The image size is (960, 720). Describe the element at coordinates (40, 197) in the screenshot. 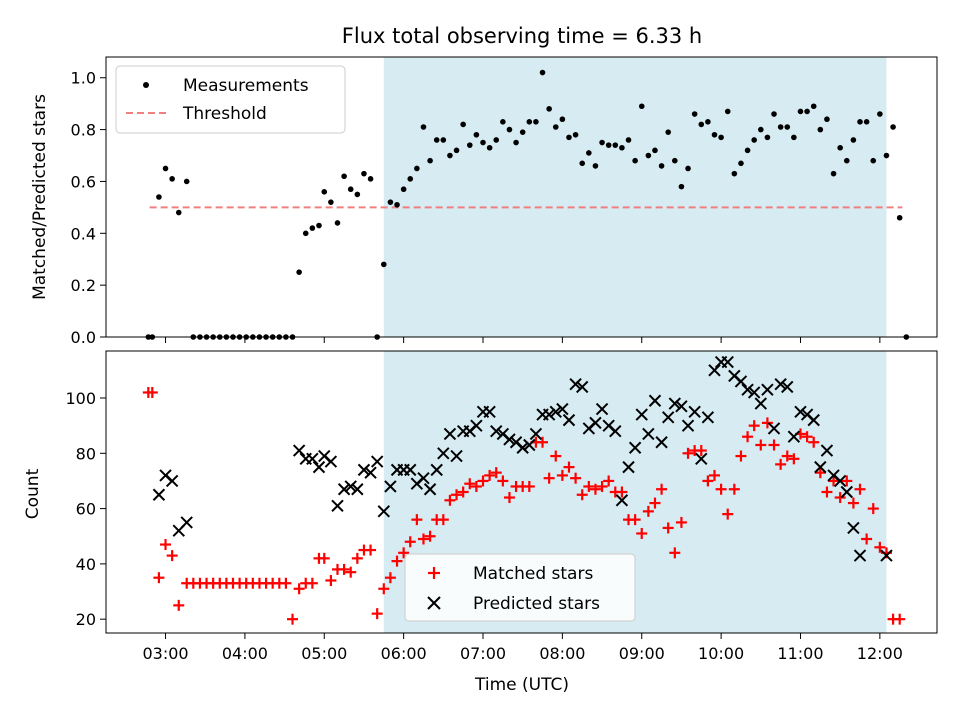

I see `y-axis-label-top: Matched/Predicted stars` at that location.